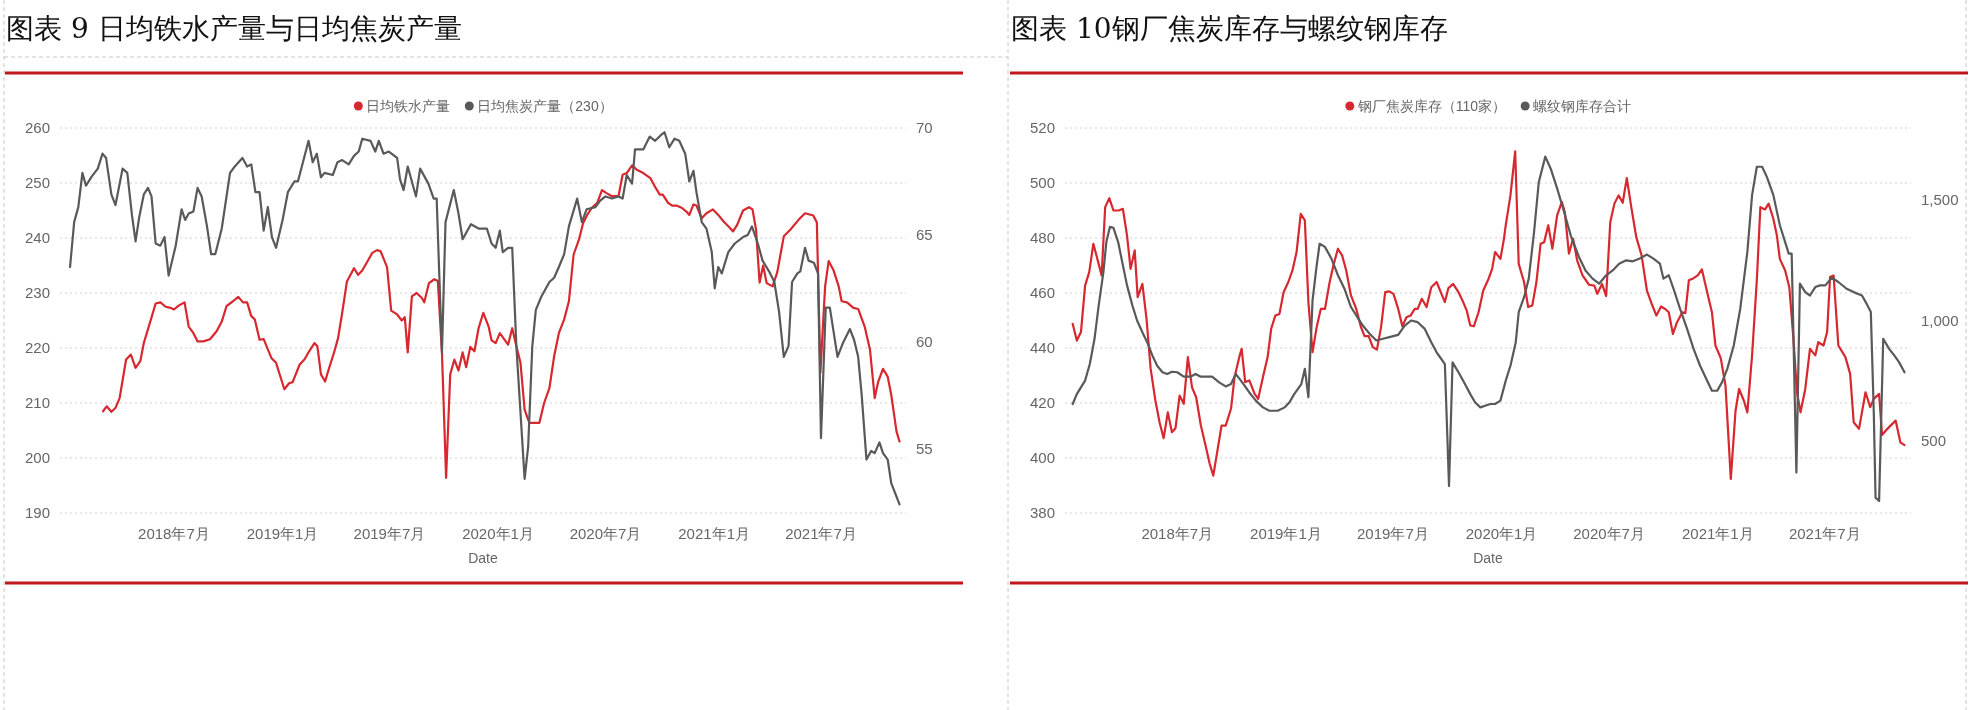 This screenshot has width=1972, height=710. Describe the element at coordinates (1042, 457) in the screenshot. I see `y-tick-label: 400` at that location.